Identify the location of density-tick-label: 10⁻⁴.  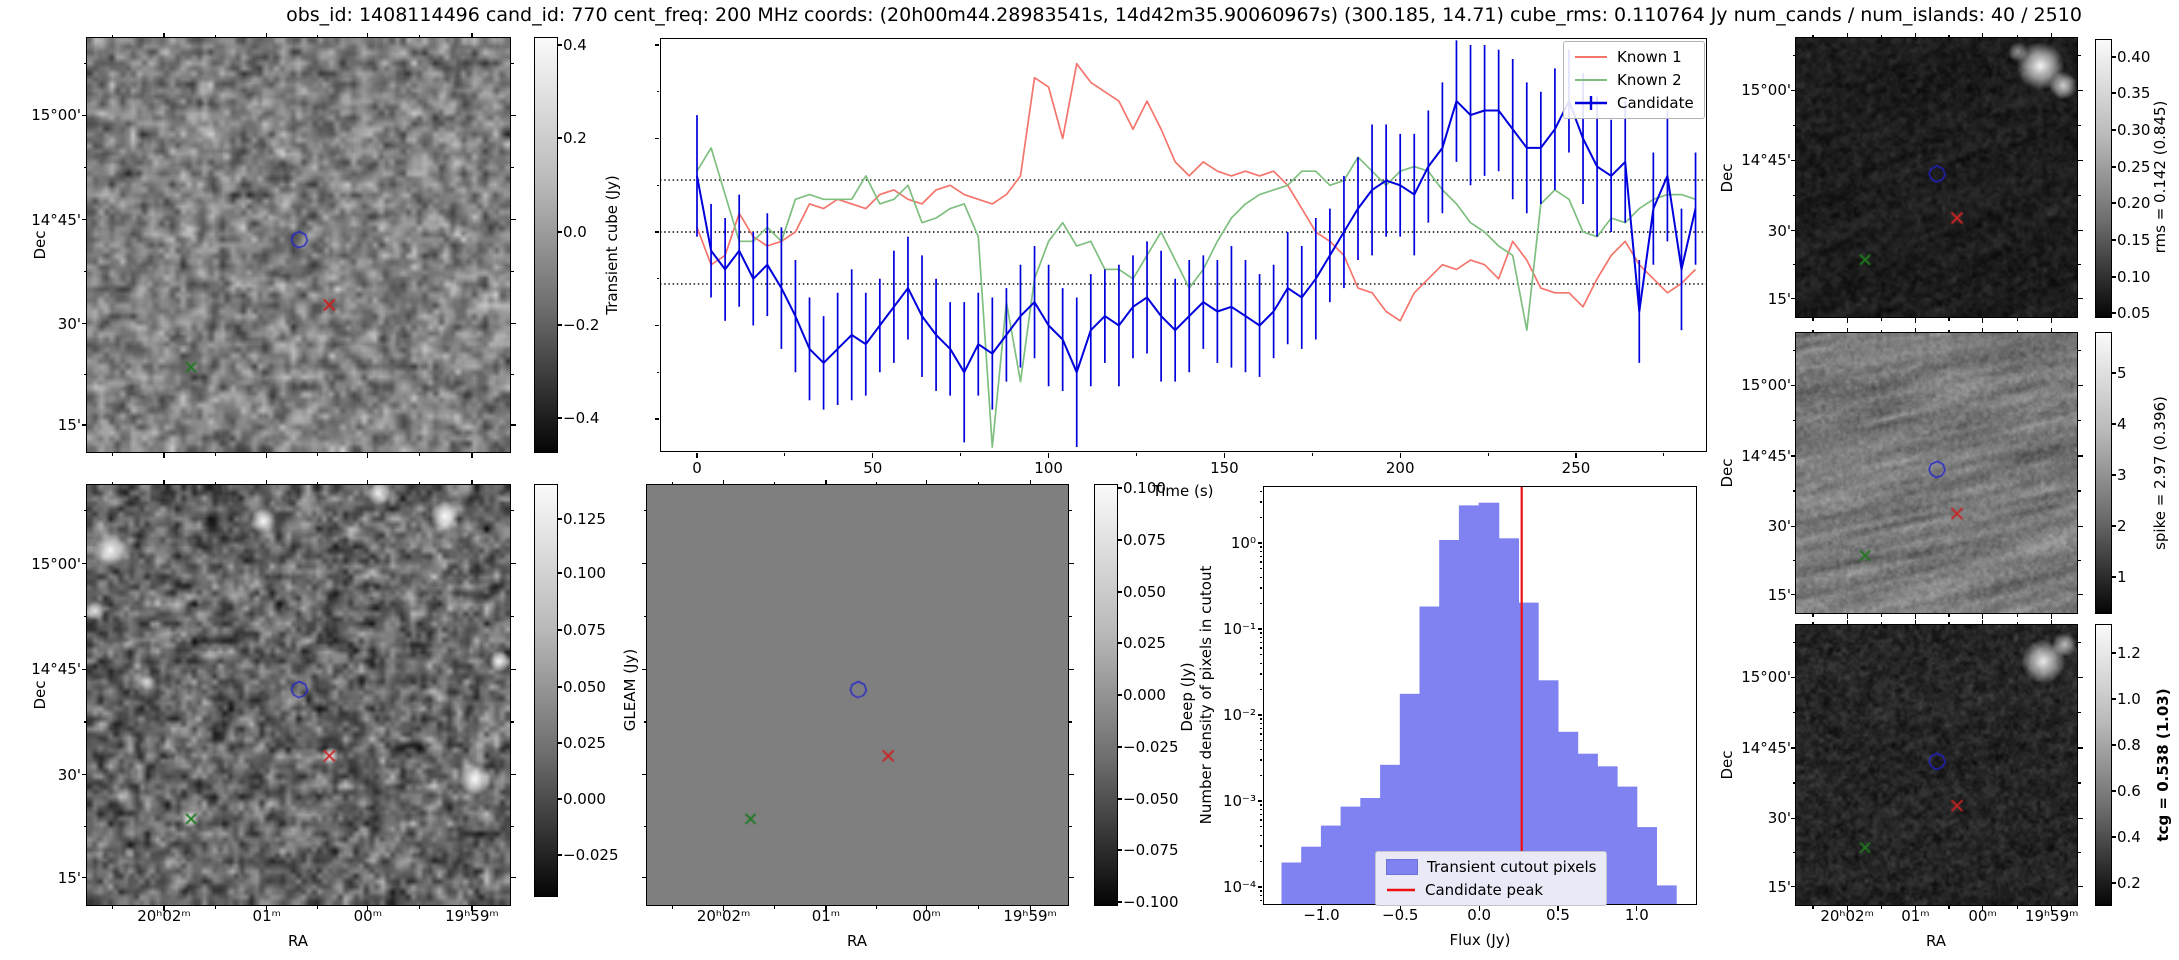
(1239, 887).